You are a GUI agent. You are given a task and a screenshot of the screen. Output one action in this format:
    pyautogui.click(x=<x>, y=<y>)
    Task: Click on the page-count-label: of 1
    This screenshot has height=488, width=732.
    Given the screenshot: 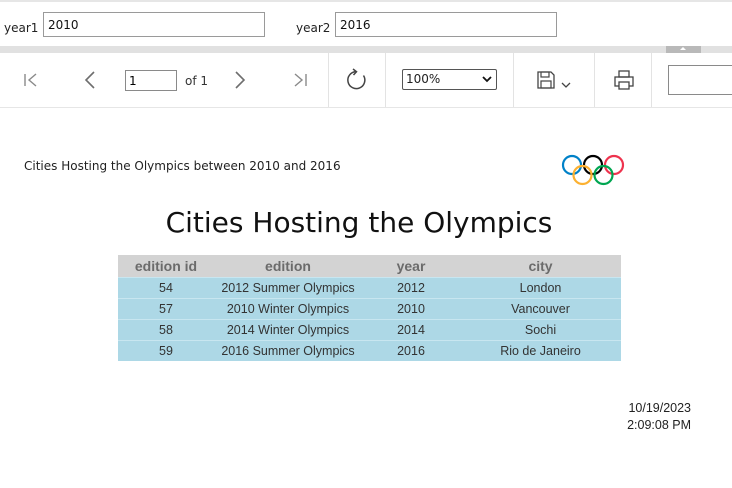 What is the action you would take?
    pyautogui.click(x=197, y=81)
    